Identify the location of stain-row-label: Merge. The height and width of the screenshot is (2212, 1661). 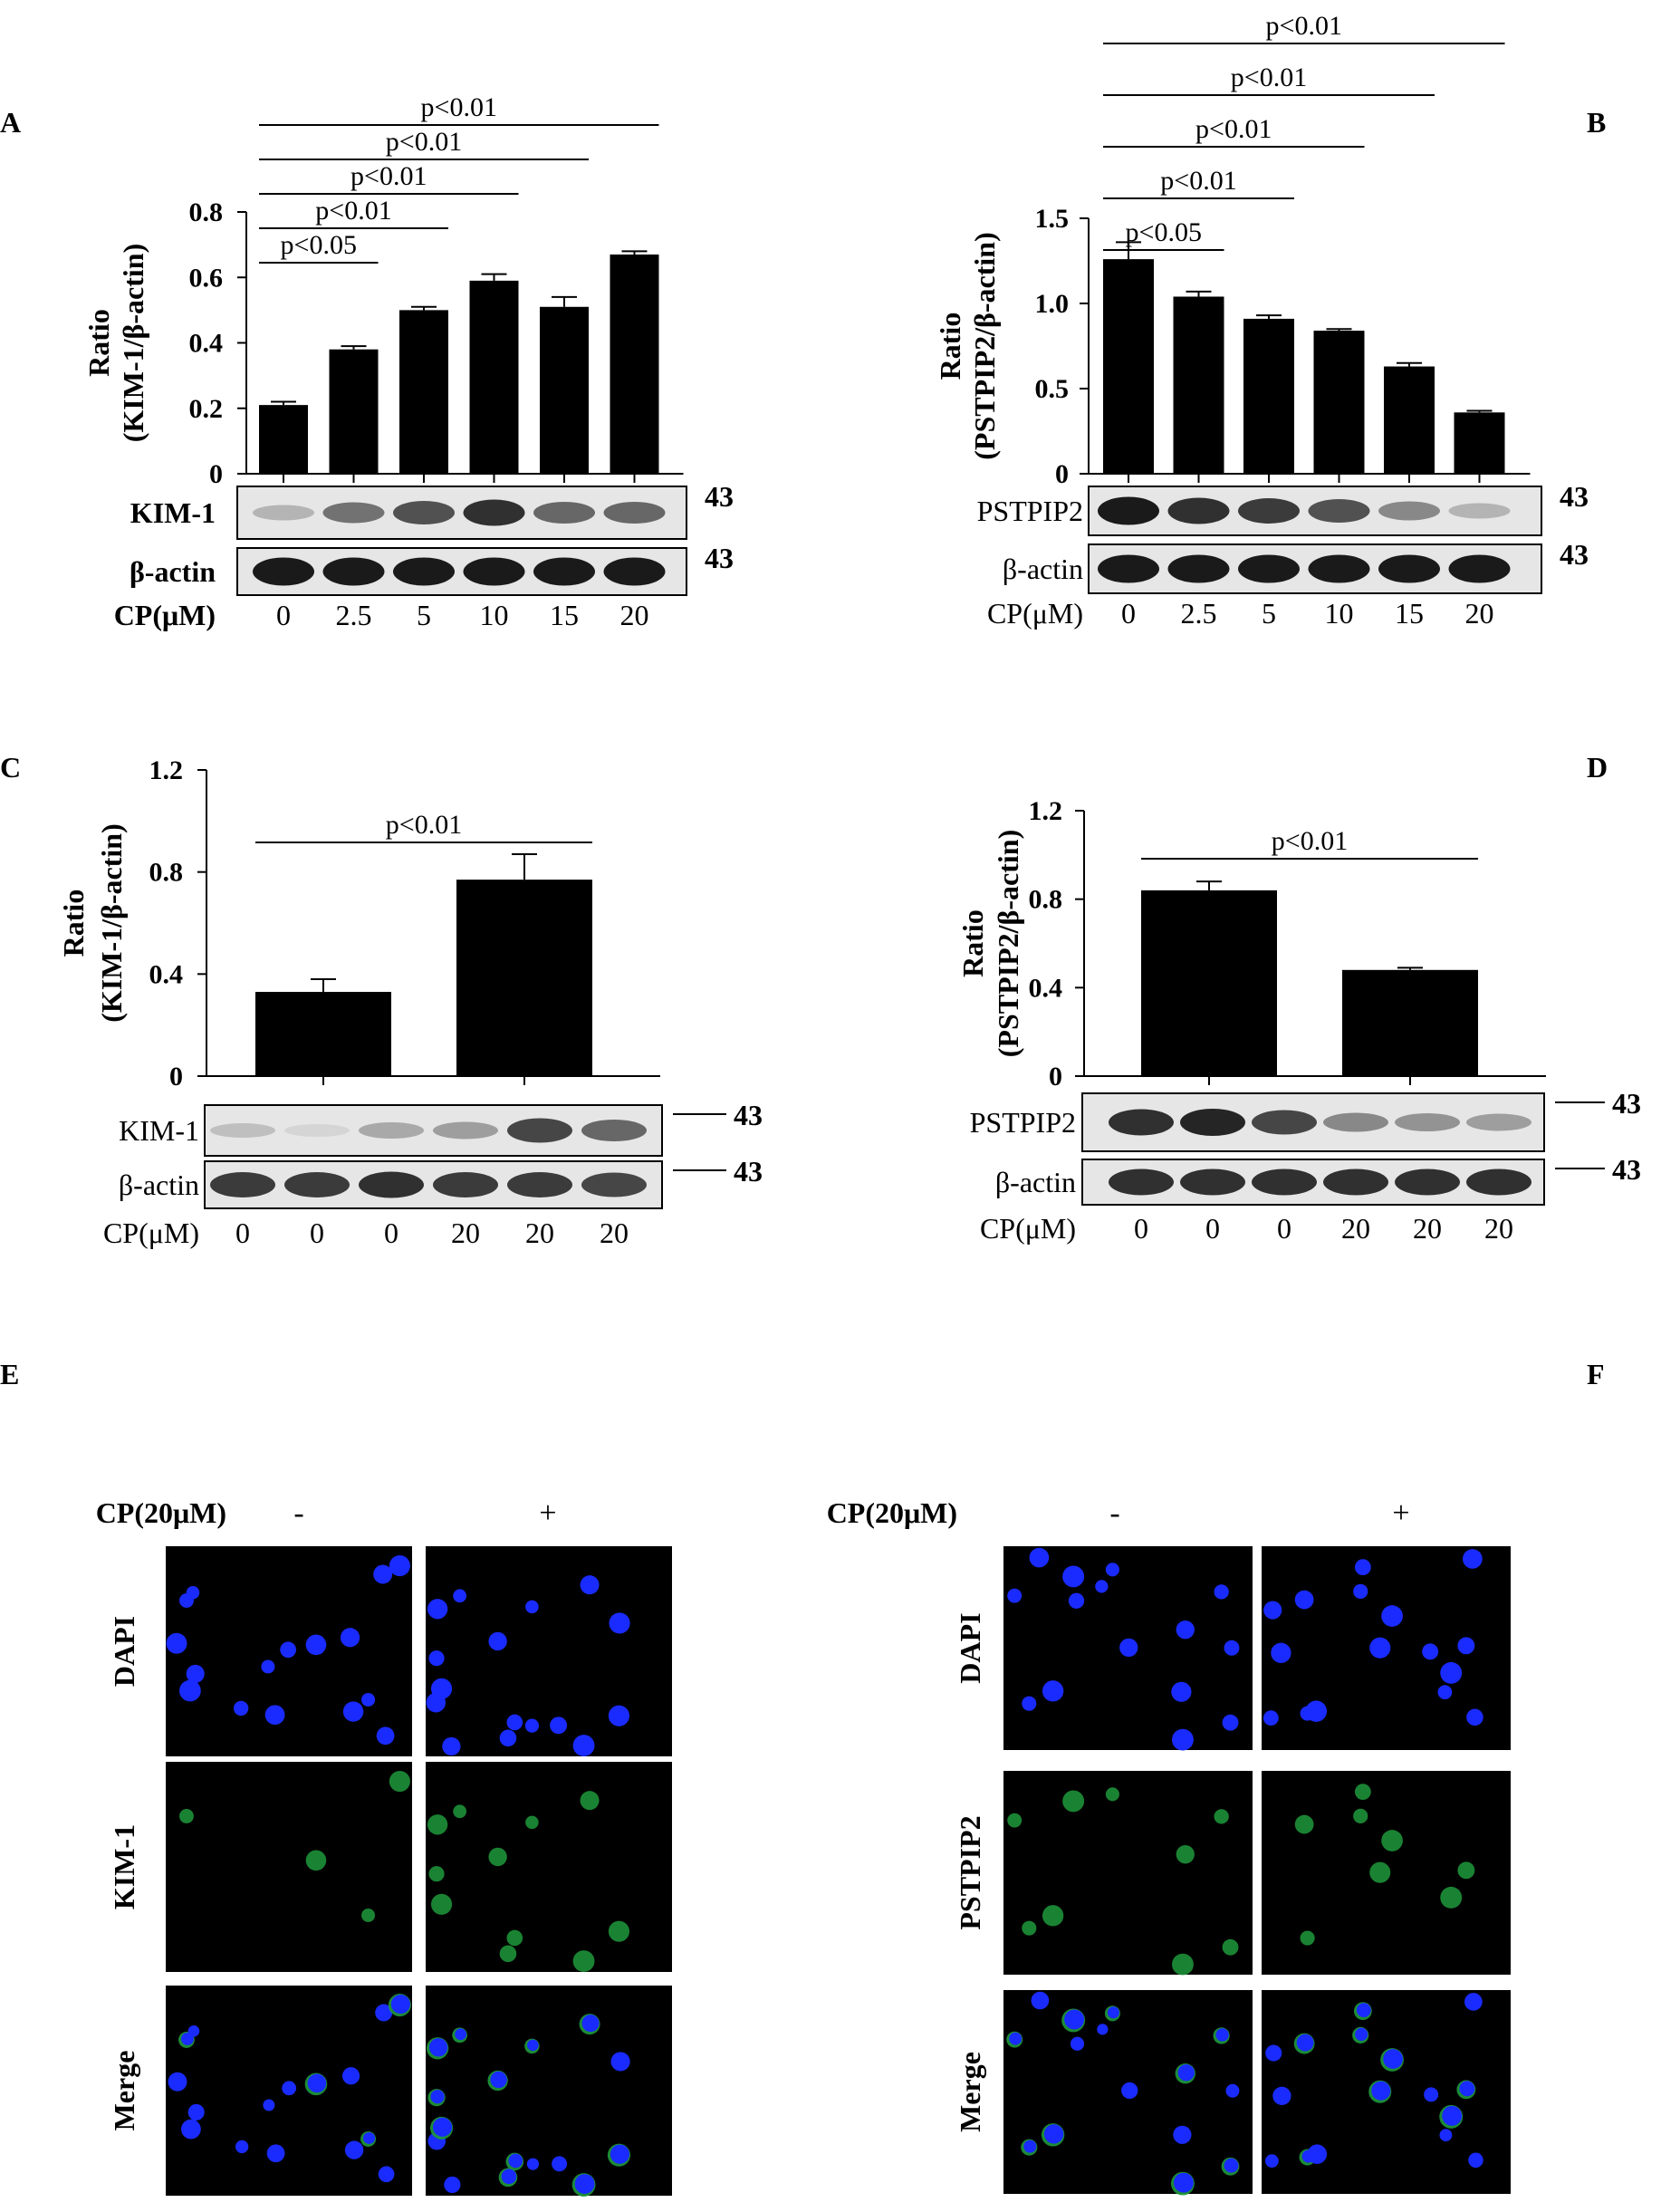
(970, 2092).